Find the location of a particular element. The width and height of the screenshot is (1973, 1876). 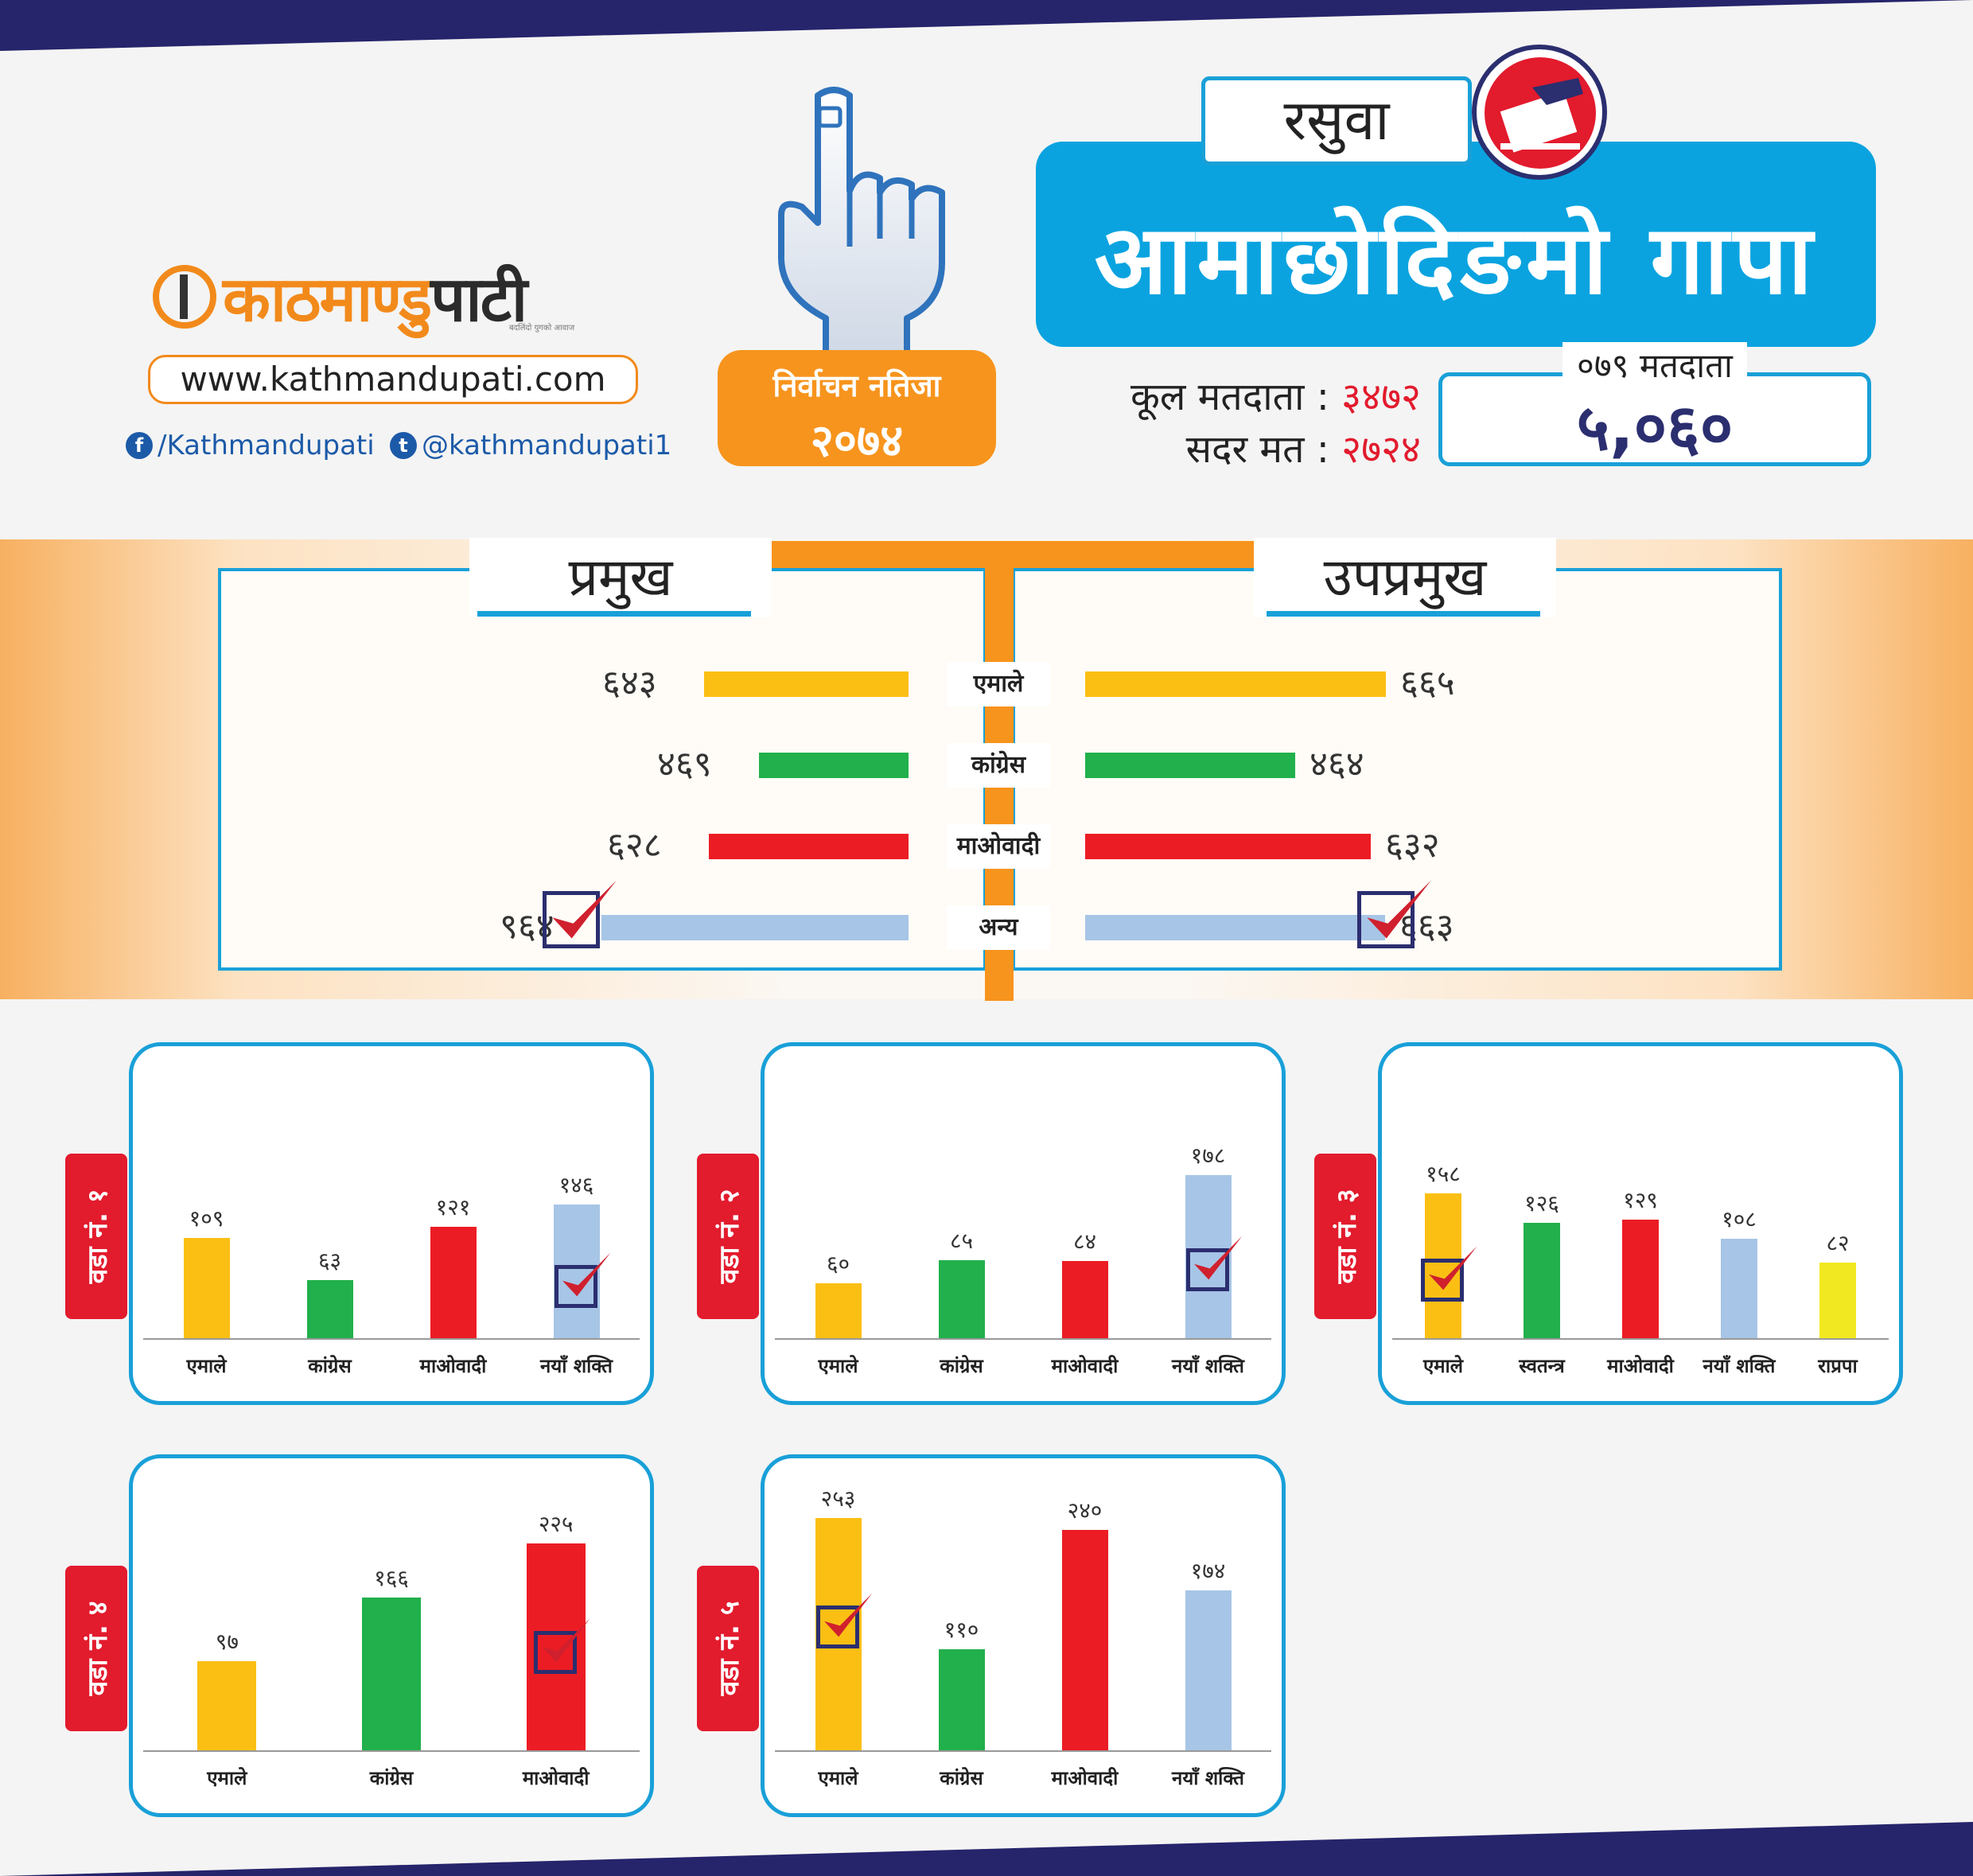

ward-value: १२९ is located at coordinates (1640, 1200).